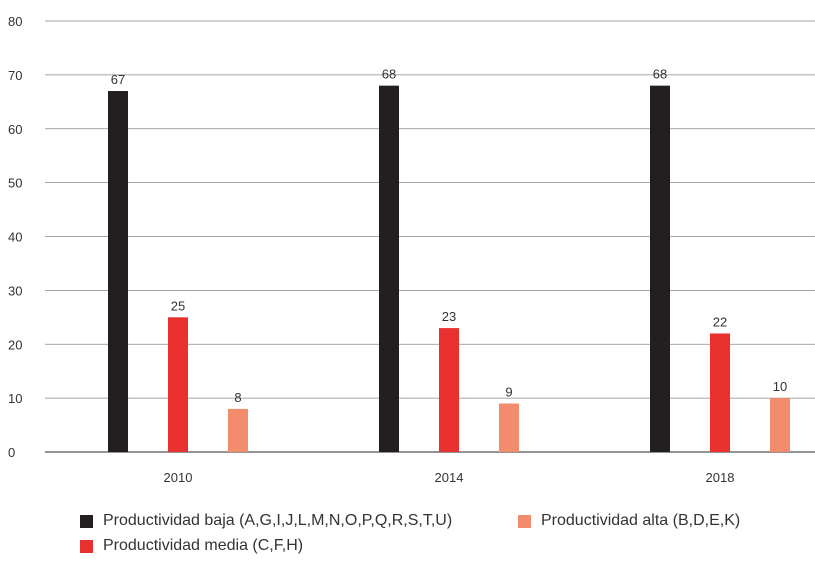 This screenshot has width=815, height=562. I want to click on data-label: 10, so click(780, 386).